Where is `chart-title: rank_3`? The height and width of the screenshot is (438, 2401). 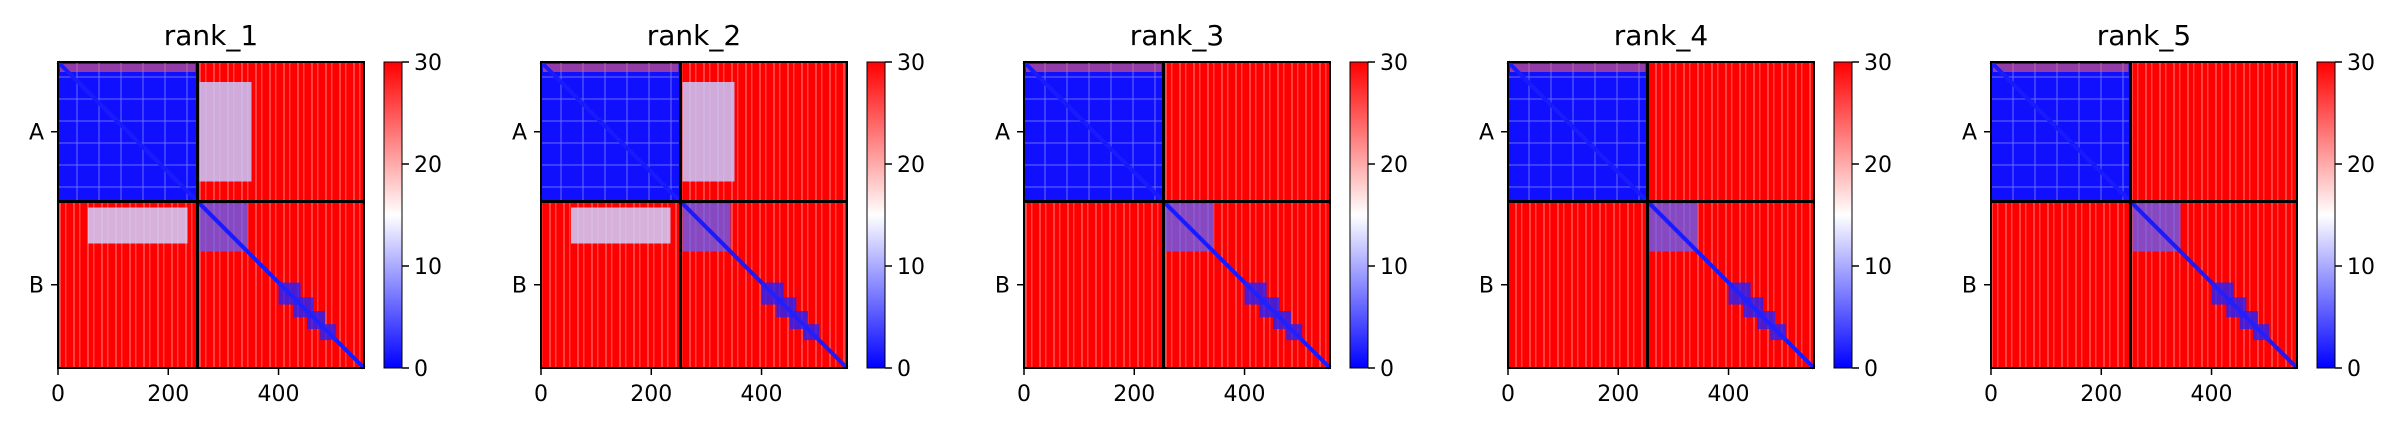
chart-title: rank_3 is located at coordinates (1177, 35).